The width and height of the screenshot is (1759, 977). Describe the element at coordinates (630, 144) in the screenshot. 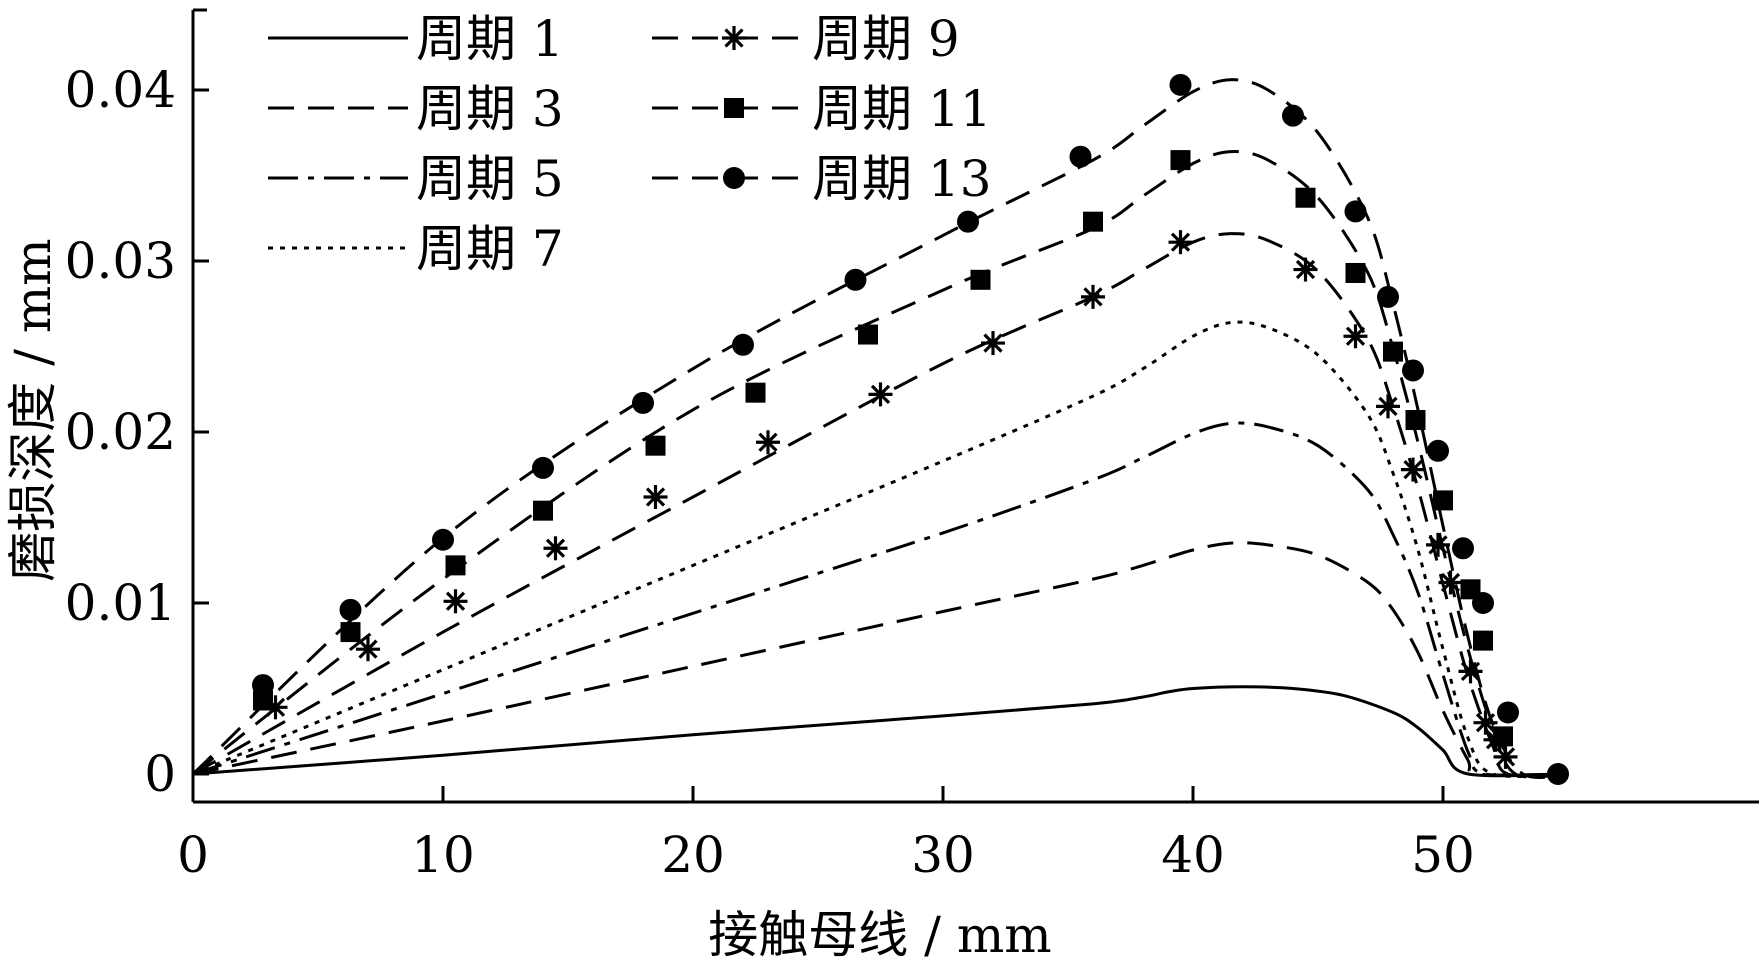

I see `legend: 周期 1 周期 3 周期 5 周期 7 周期 9 周期 11 周期 13` at that location.